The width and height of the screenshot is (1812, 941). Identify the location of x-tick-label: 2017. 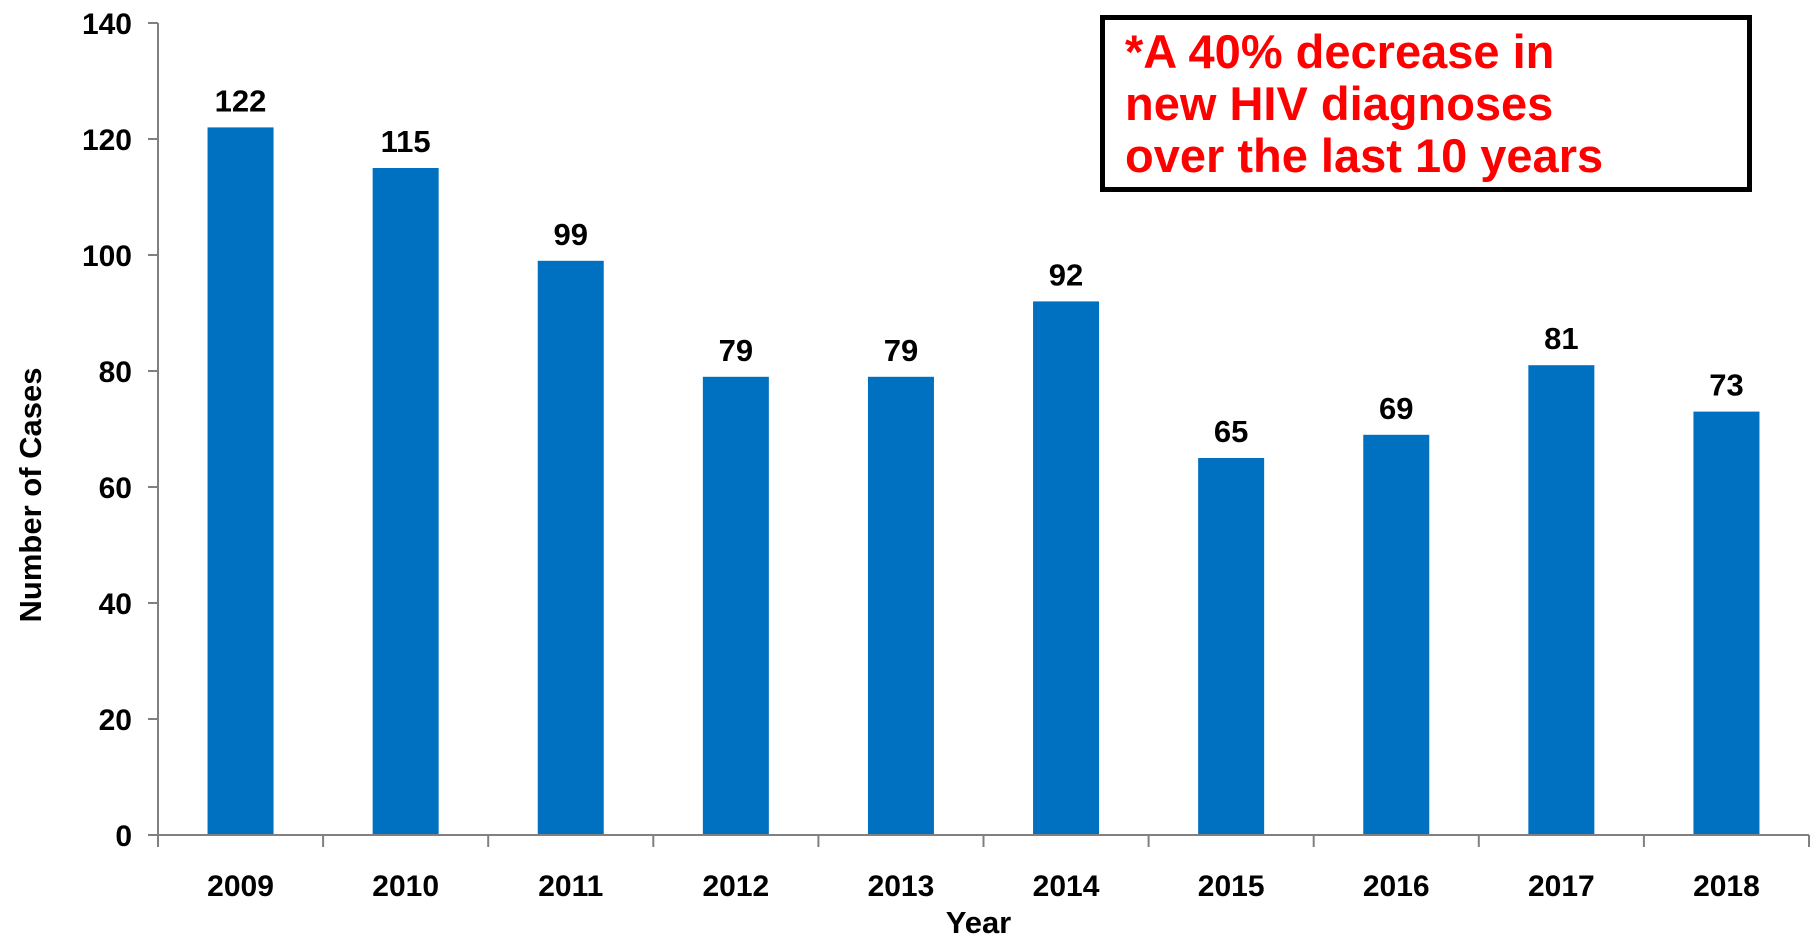
(1561, 886).